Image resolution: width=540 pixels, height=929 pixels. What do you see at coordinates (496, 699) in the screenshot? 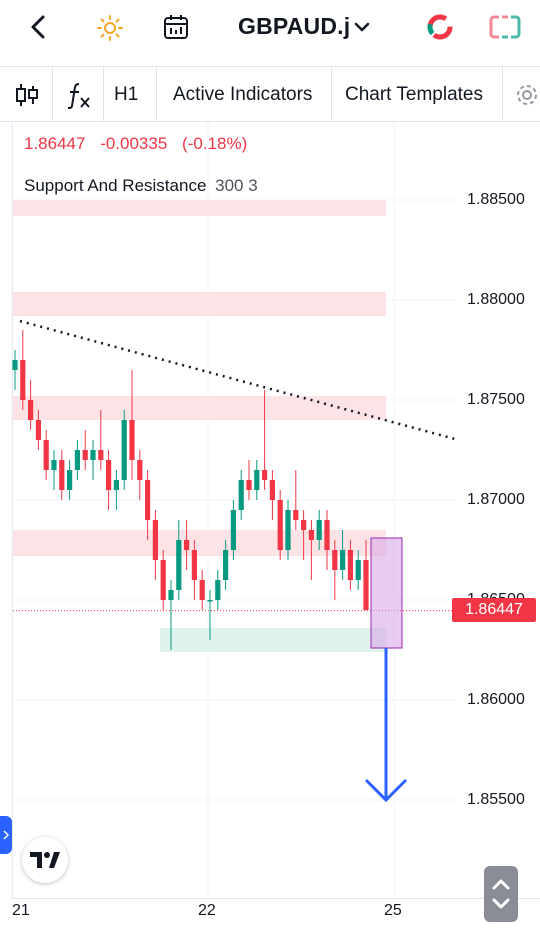
I see `price-axis-label: 1.86000` at bounding box center [496, 699].